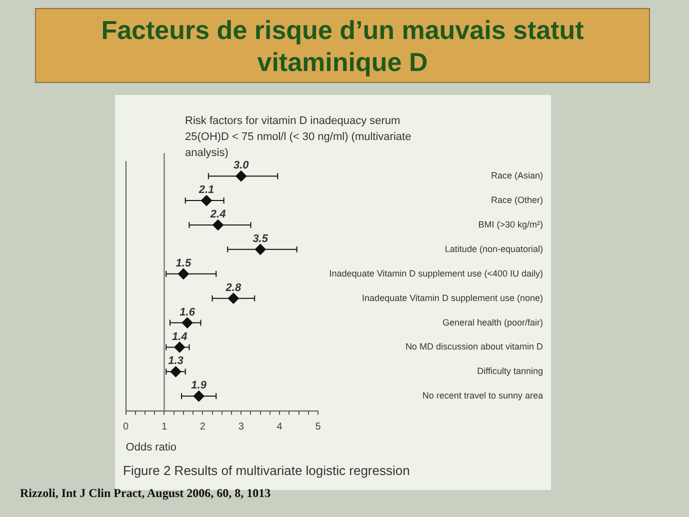  What do you see at coordinates (452, 297) in the screenshot?
I see `y-tick-label: Inadequate Vitamin D supplement use (none)` at bounding box center [452, 297].